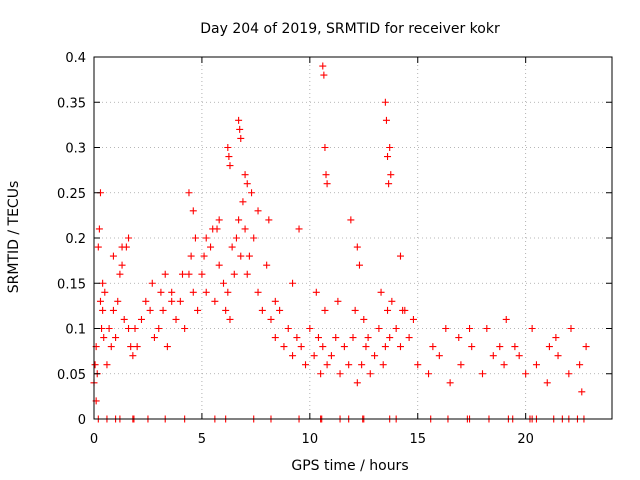 This screenshot has width=640, height=480. I want to click on x-tick-label: 5, so click(202, 439).